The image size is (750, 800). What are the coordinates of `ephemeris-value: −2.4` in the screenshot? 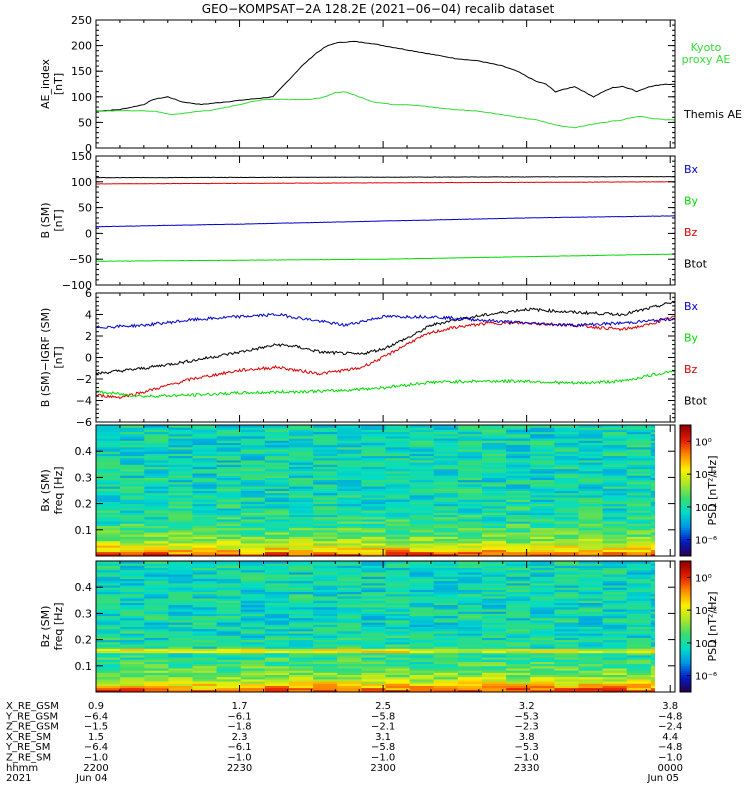 It's located at (670, 727).